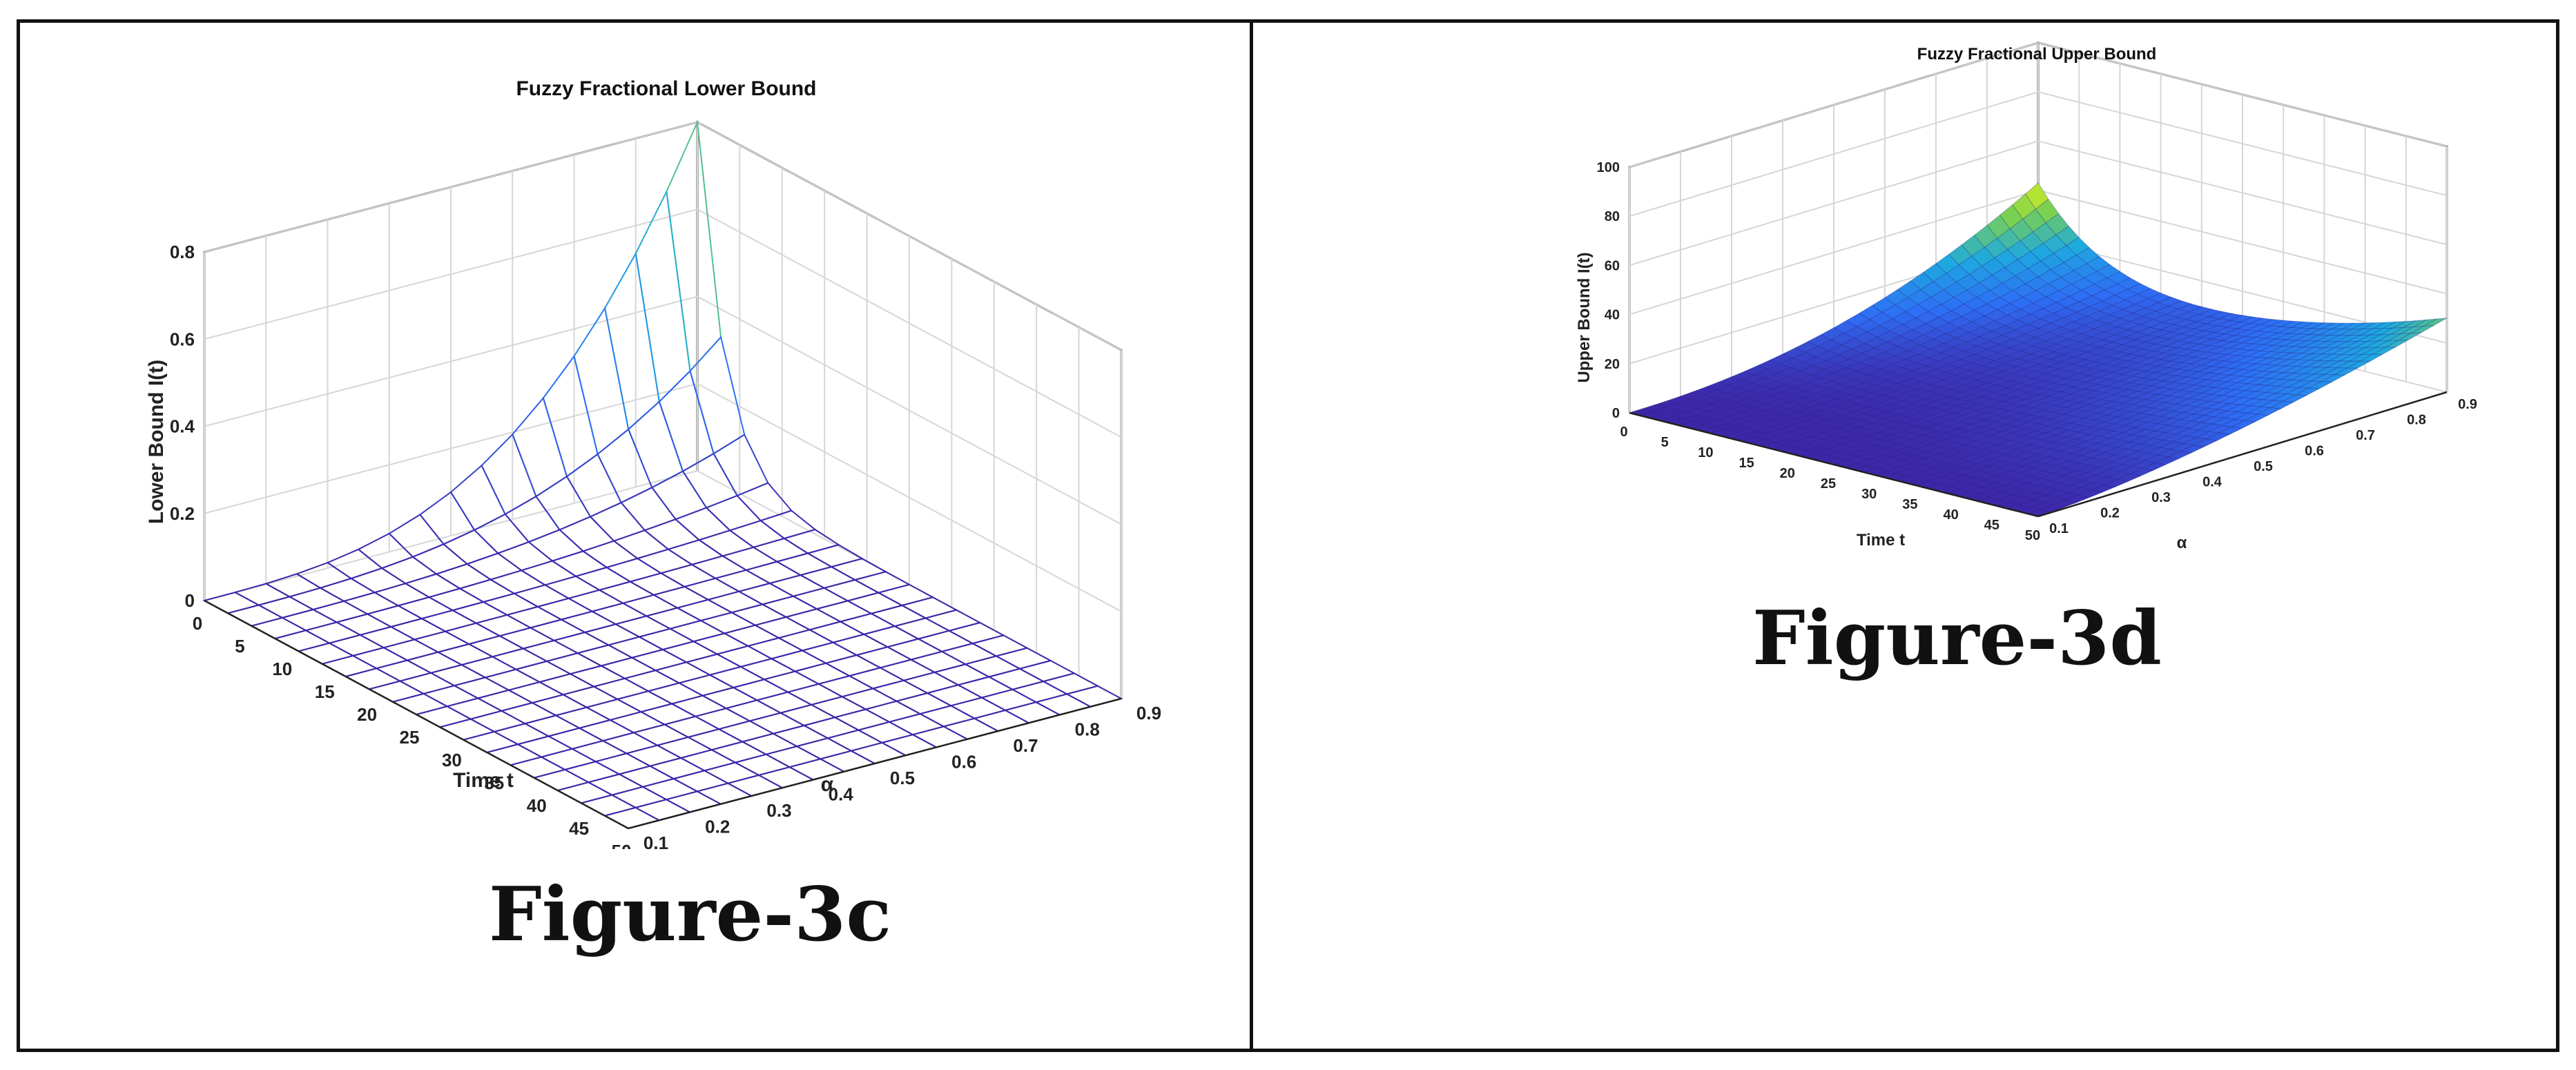 The height and width of the screenshot is (1070, 2576). Describe the element at coordinates (1584, 317) in the screenshot. I see `z-axis-label: Upper Bound I(t)` at that location.